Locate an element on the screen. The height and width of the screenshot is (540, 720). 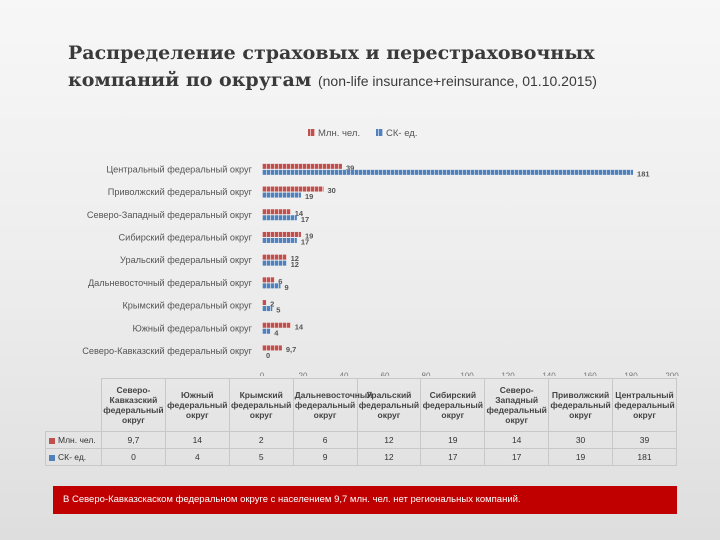
category-label: Северо-Кавказский федеральный округ is located at coordinates (167, 351).